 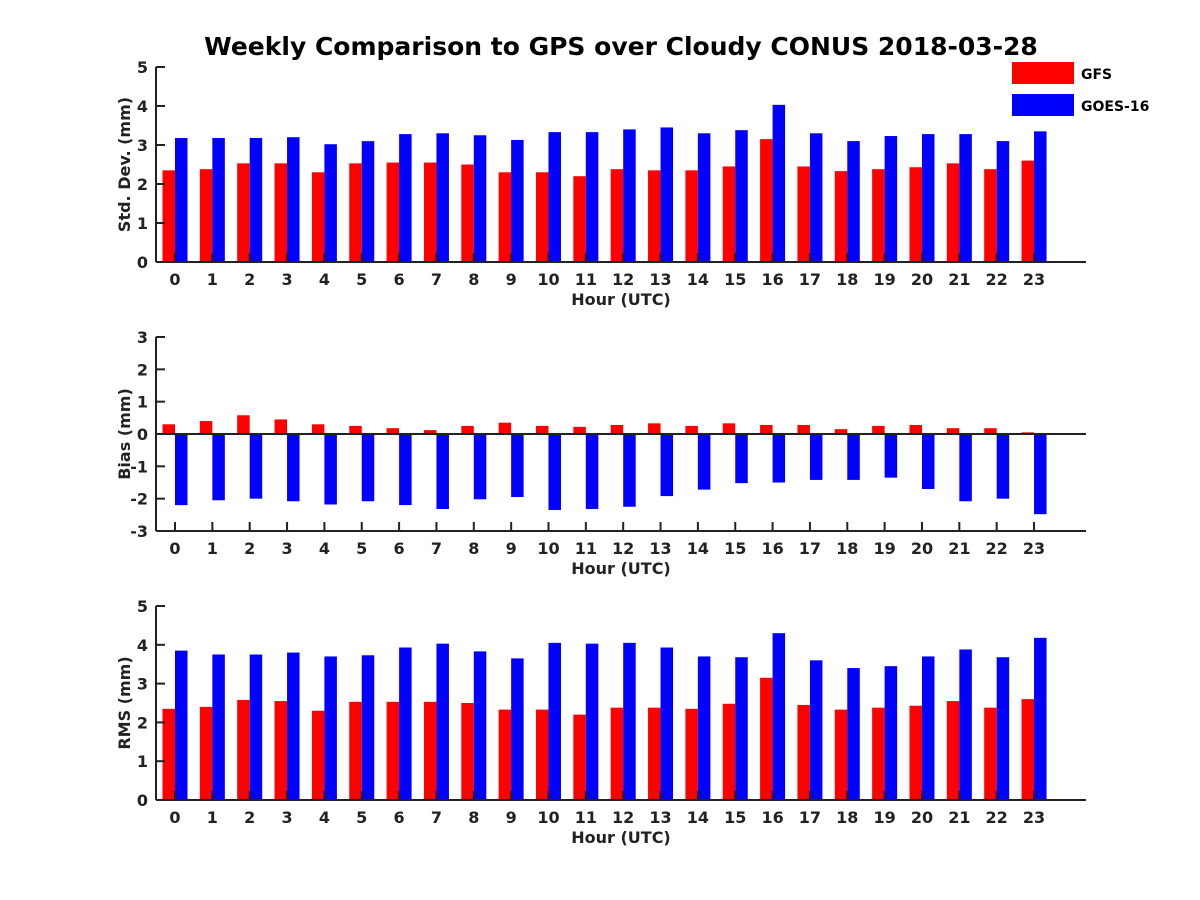 I want to click on x-tick-label: 14, so click(x=698, y=548).